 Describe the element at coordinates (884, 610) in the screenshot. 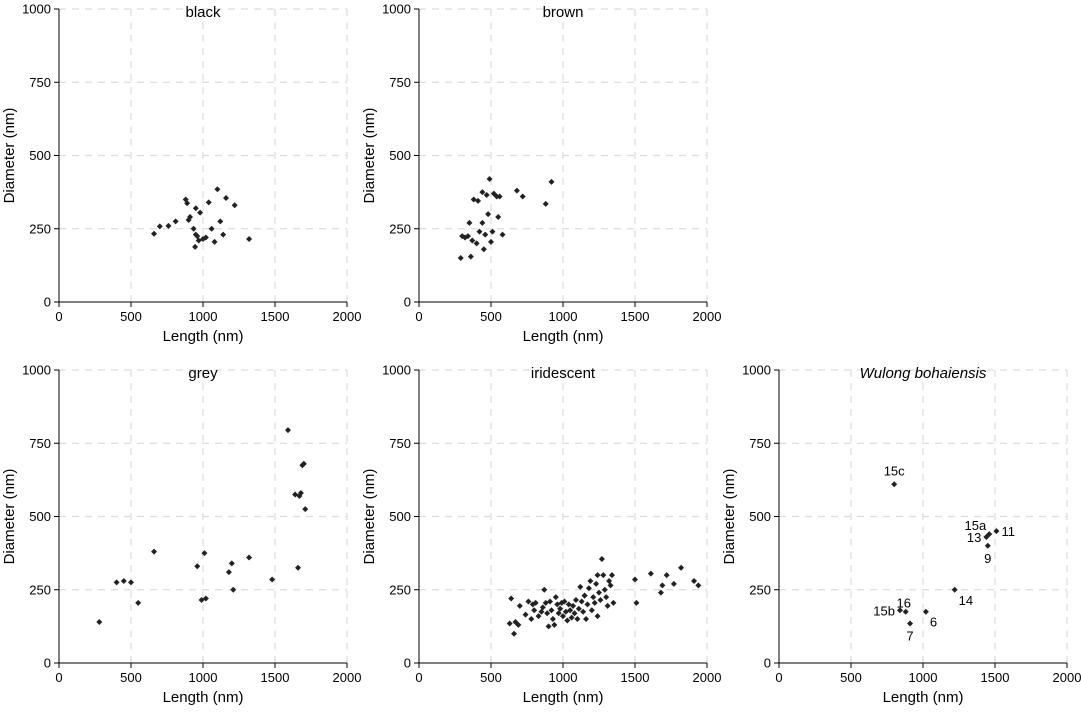

I see `point-label: 15b` at that location.